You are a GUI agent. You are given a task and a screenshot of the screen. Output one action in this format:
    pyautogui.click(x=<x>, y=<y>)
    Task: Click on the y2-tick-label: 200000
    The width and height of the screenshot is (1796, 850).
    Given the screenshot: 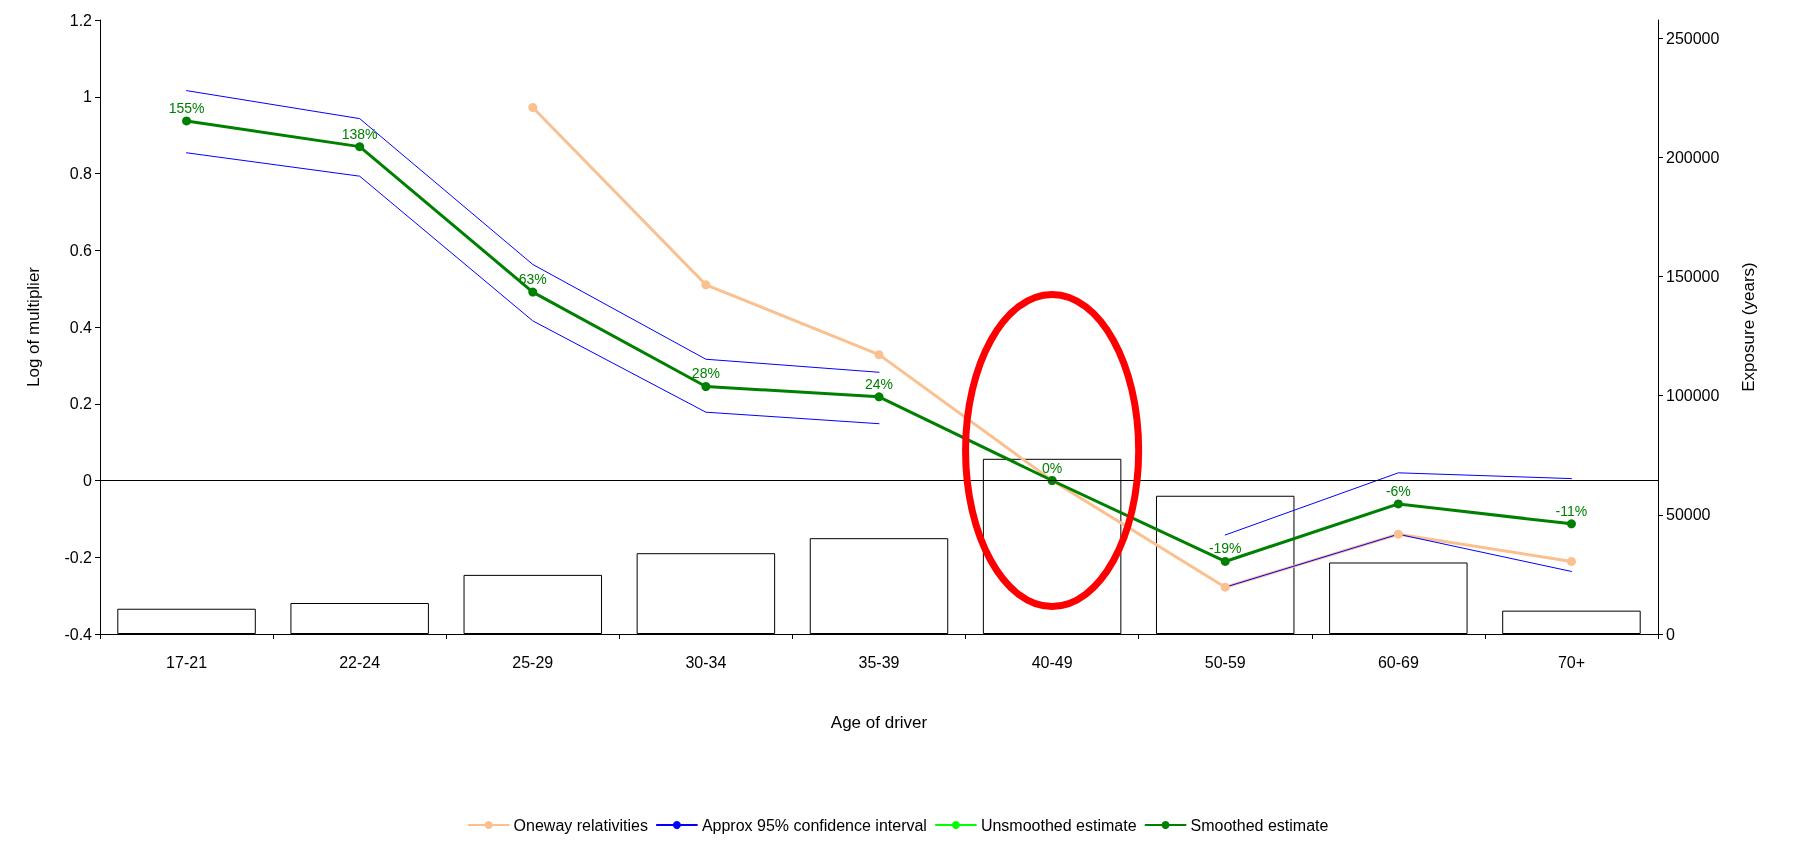 What is the action you would take?
    pyautogui.click(x=1693, y=157)
    